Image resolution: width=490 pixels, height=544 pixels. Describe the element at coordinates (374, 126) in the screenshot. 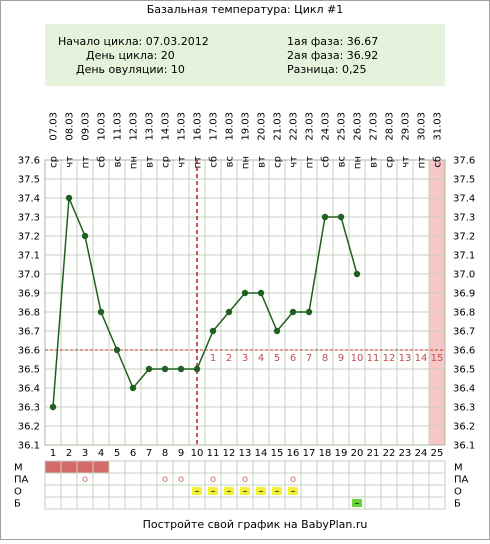

I see `date-label: 27.03` at that location.